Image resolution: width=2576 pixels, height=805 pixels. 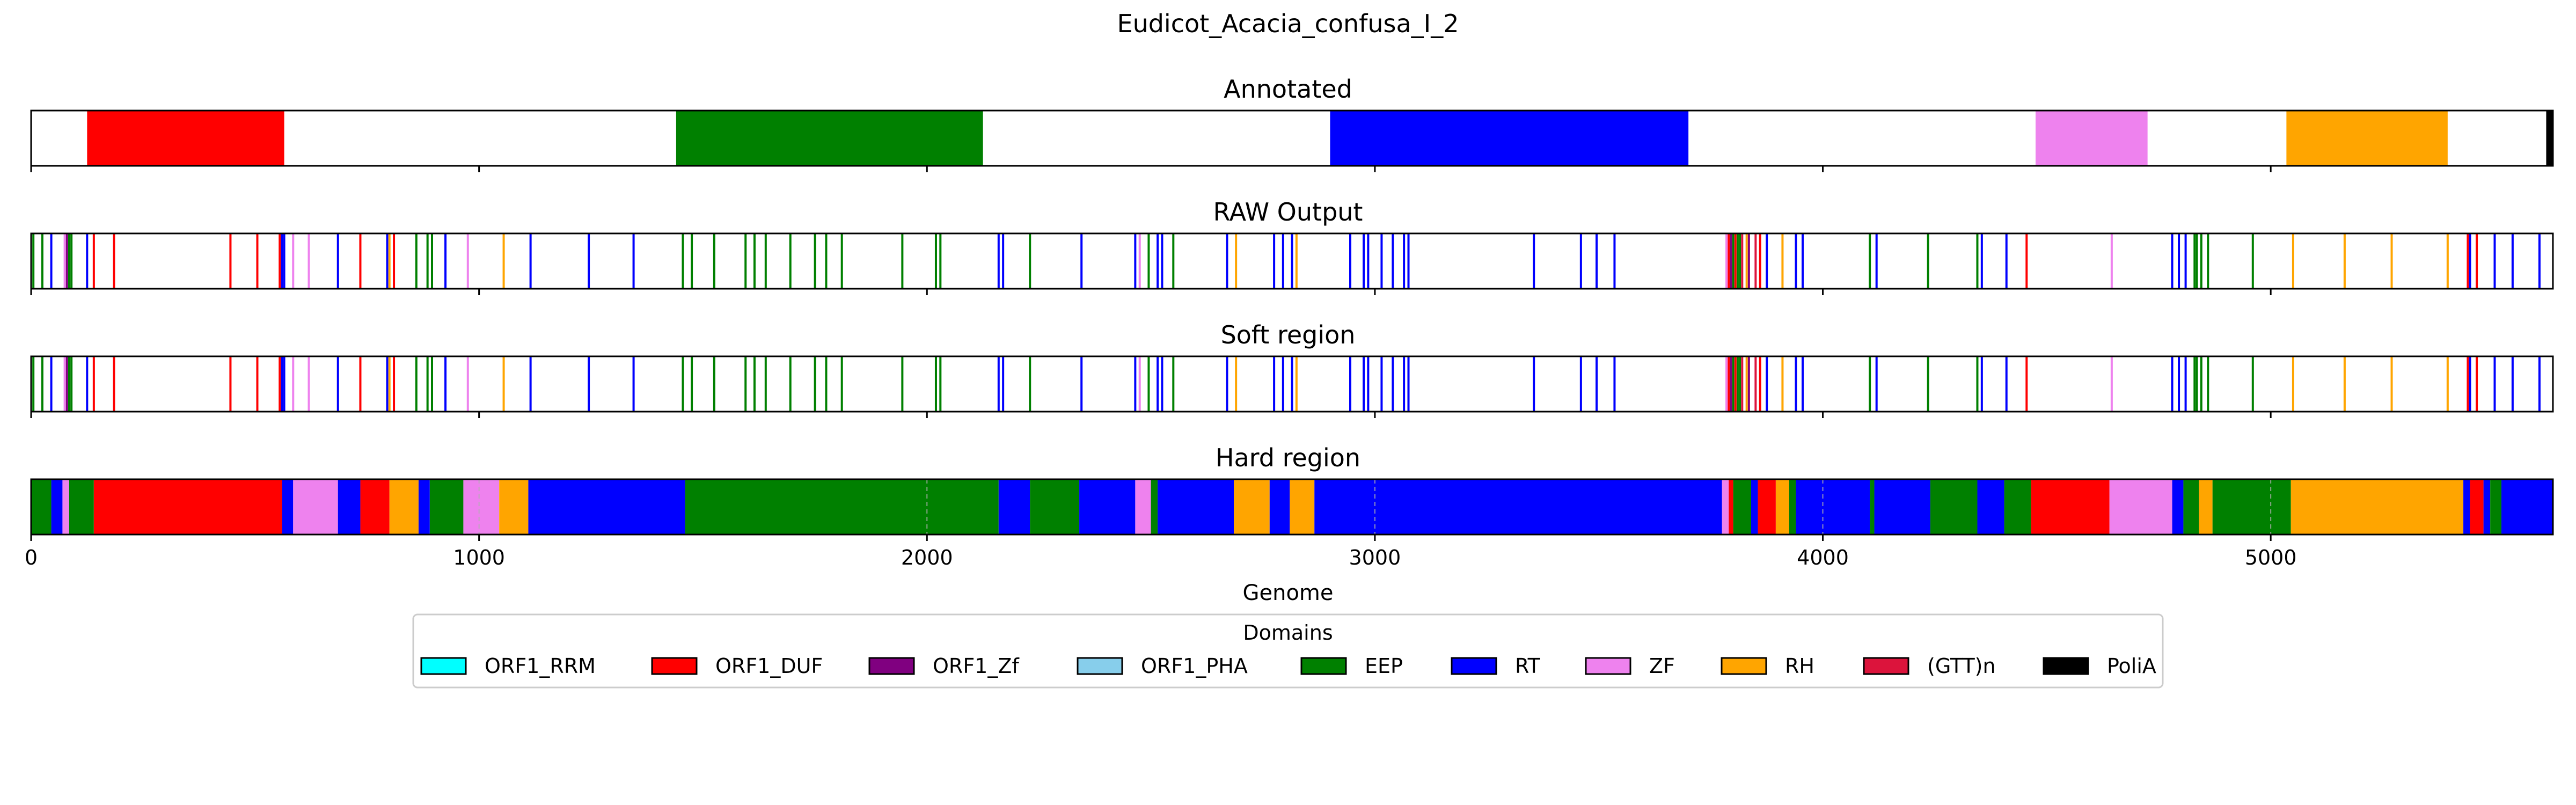 What do you see at coordinates (479, 557) in the screenshot?
I see `x-tick-label: 1000` at bounding box center [479, 557].